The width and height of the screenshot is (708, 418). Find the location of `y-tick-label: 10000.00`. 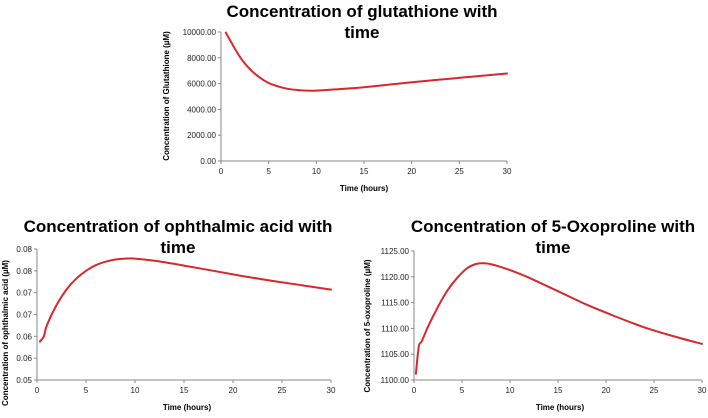

y-tick-label: 10000.00 is located at coordinates (200, 32).